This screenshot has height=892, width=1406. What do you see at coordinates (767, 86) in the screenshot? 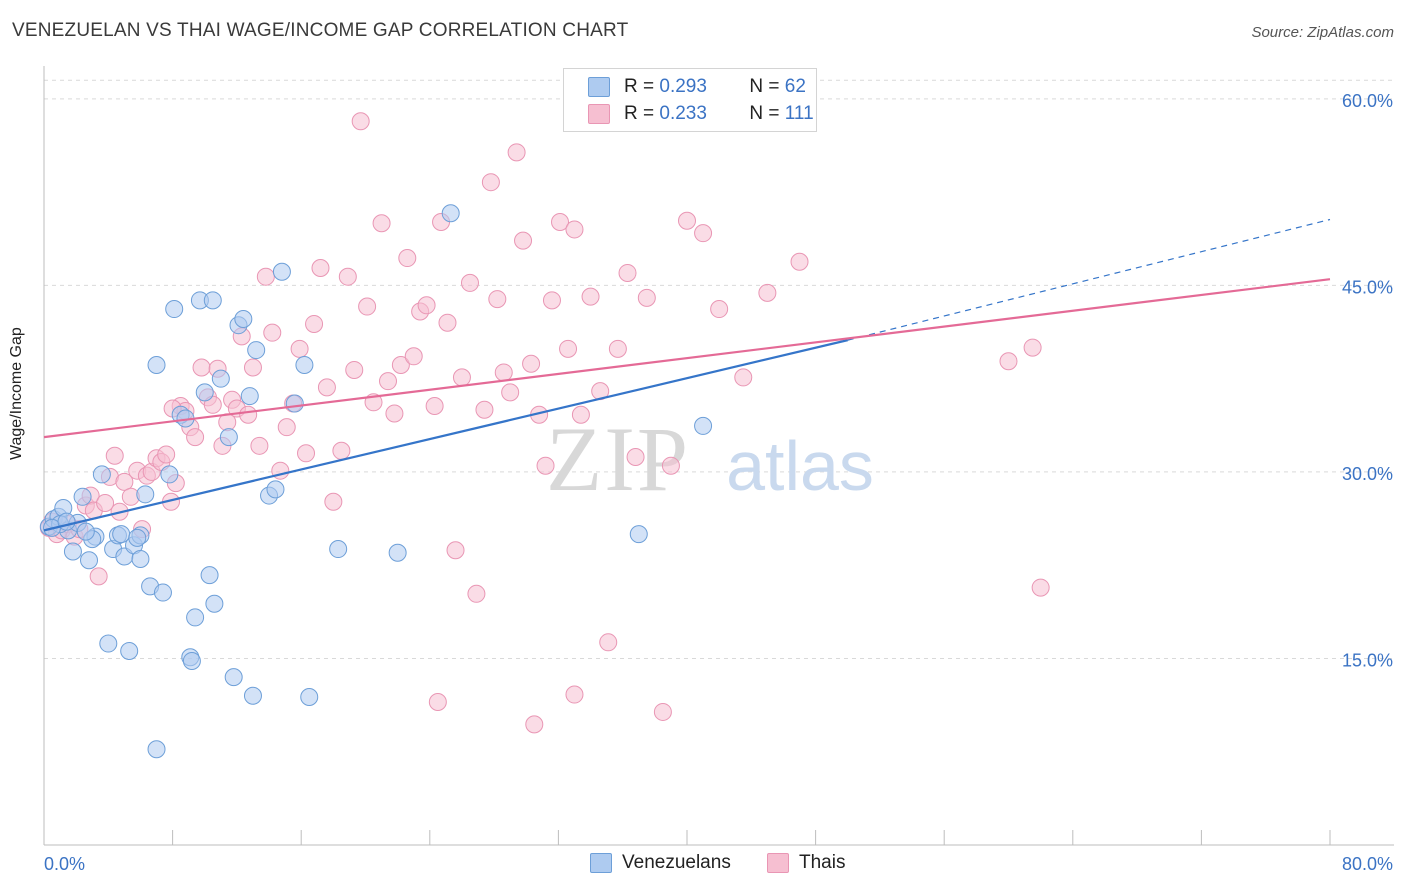
I see `legend-n-label: N =` at bounding box center [767, 86].